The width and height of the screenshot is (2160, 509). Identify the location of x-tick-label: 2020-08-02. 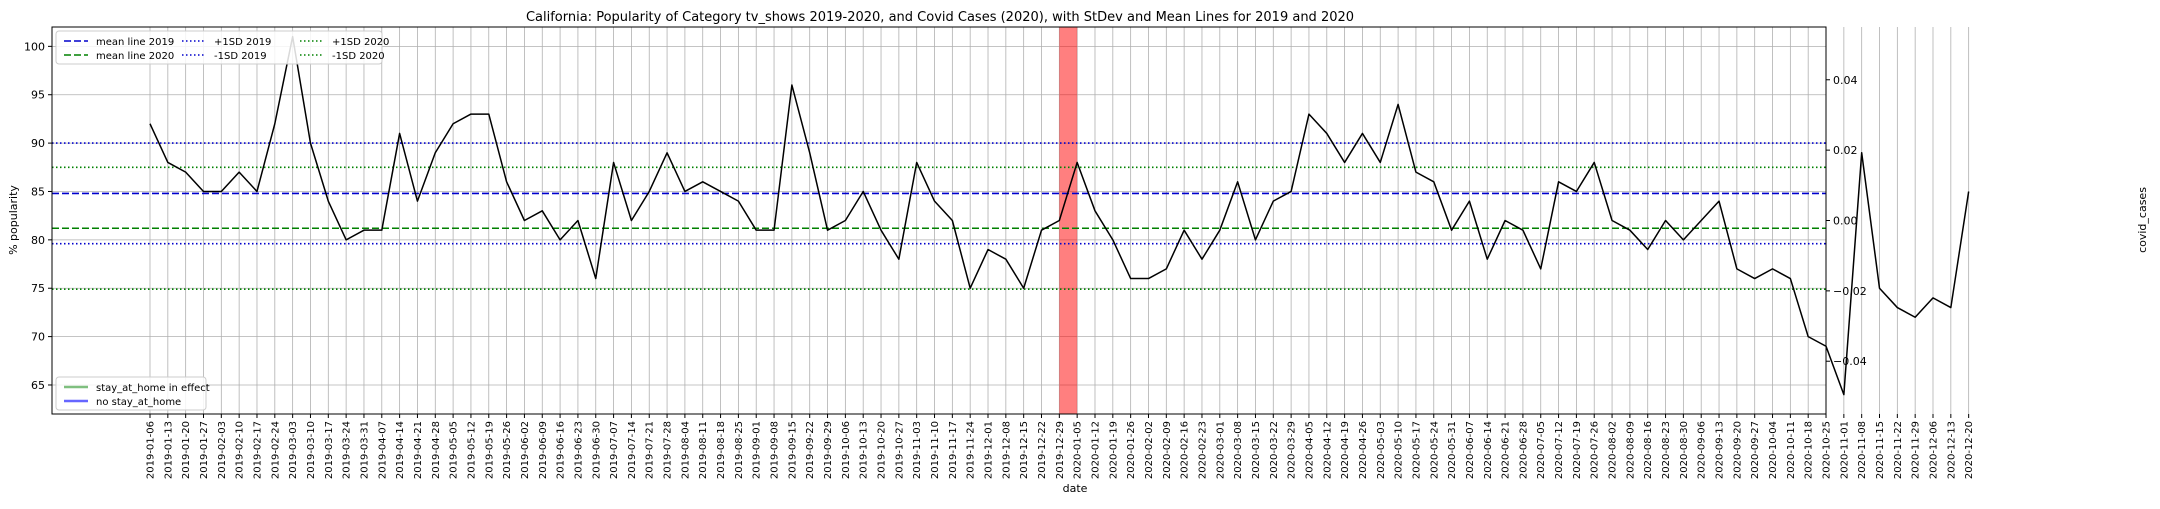
(1613, 450).